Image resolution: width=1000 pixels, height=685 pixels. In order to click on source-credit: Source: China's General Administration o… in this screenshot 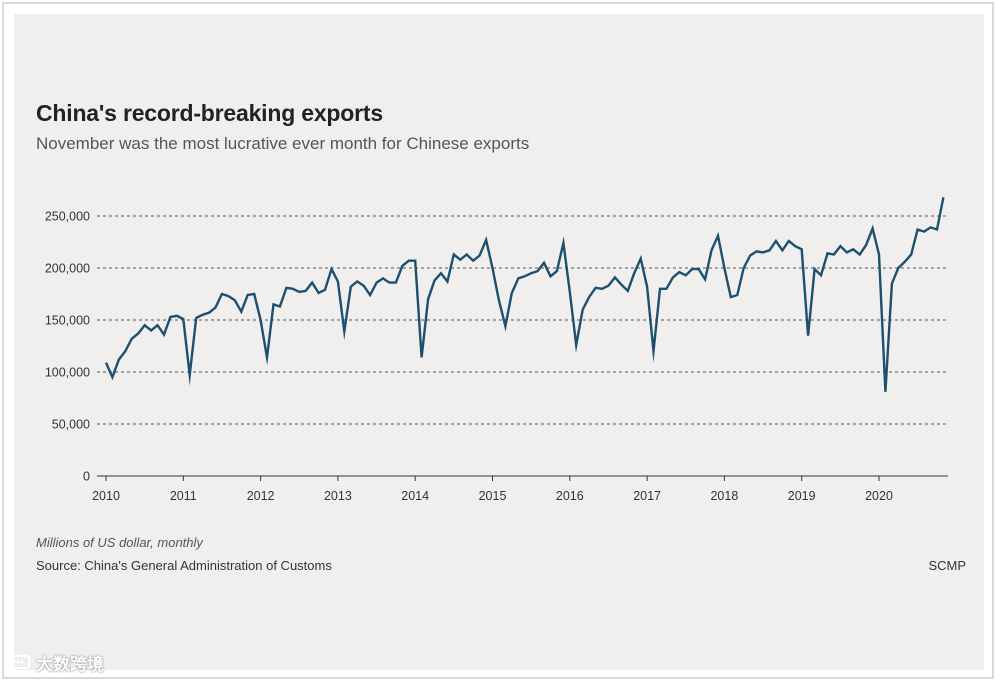, I will do `click(184, 565)`.